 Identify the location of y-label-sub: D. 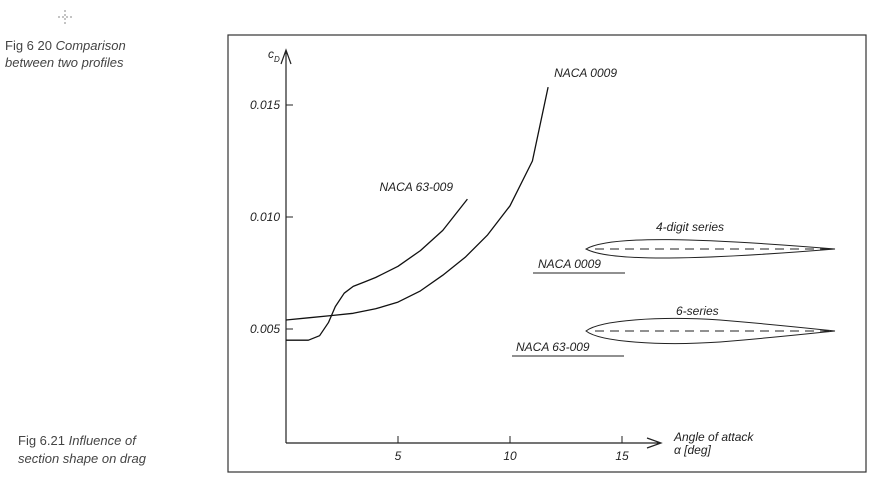
(277, 59).